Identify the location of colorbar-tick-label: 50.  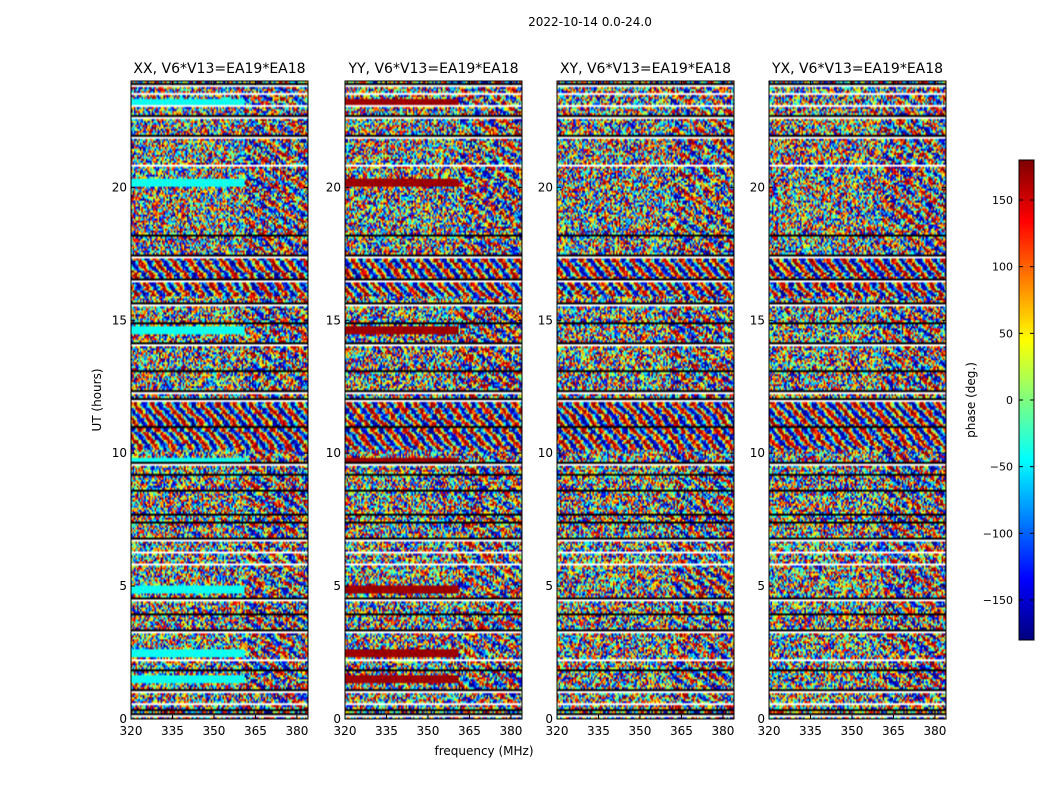
(1006, 333).